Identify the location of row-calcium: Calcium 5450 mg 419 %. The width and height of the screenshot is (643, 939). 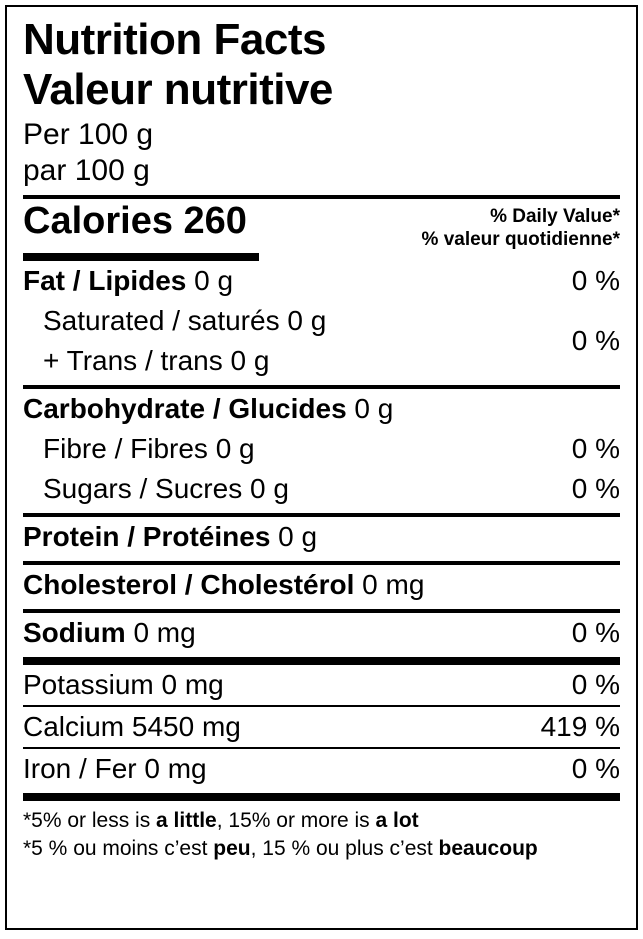
(321, 727).